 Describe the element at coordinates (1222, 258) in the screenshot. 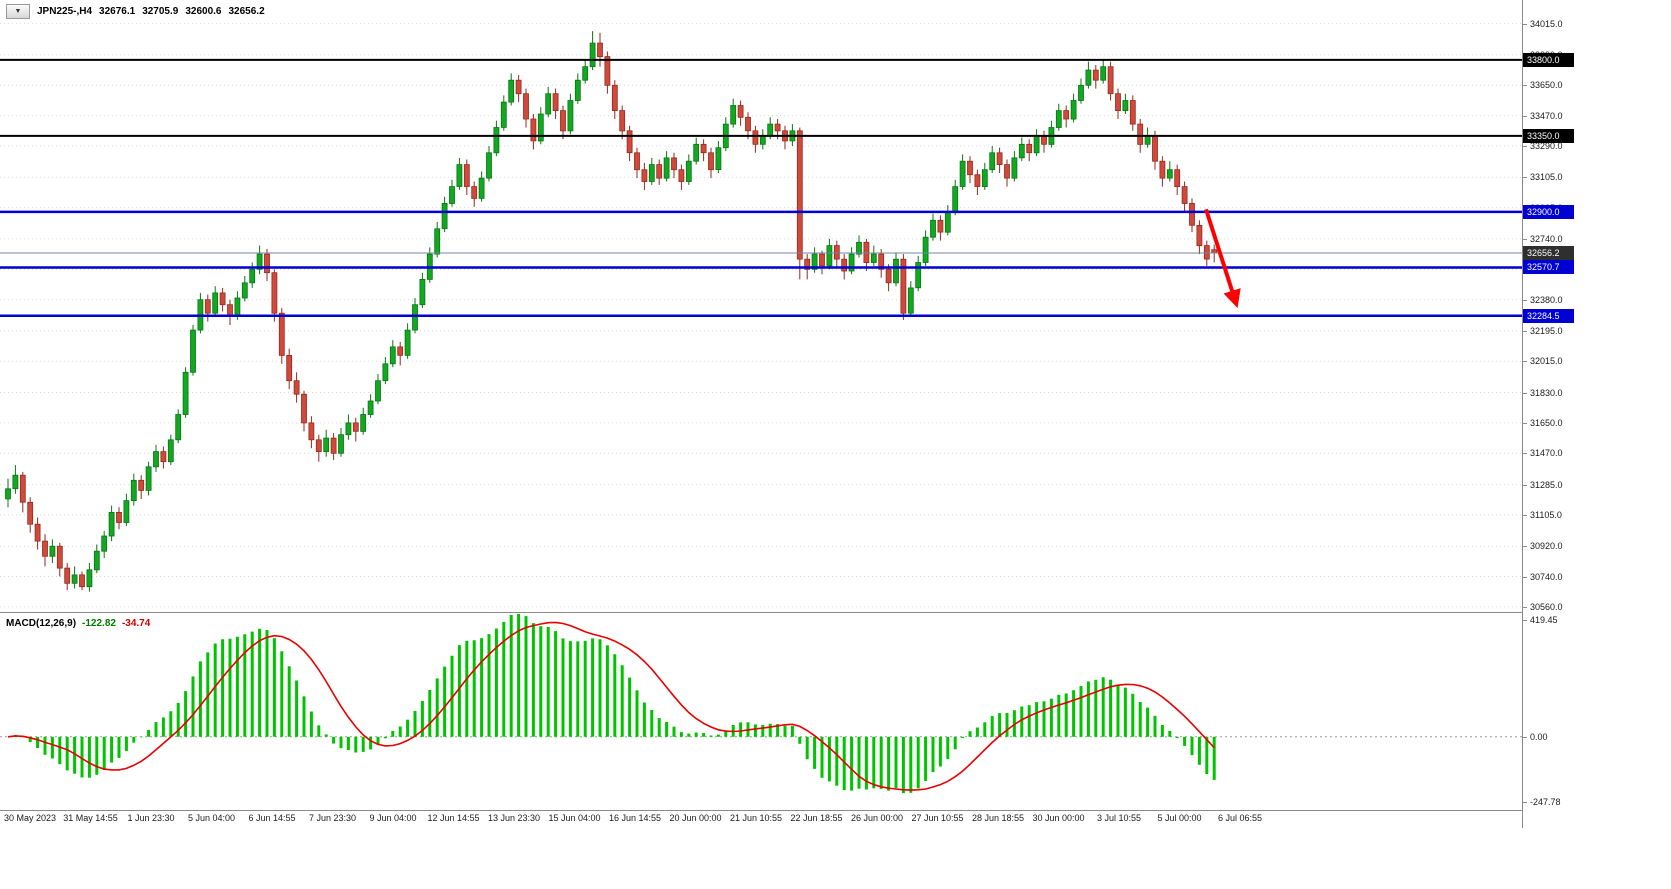

I see `downtrend-arrow-annotation` at that location.